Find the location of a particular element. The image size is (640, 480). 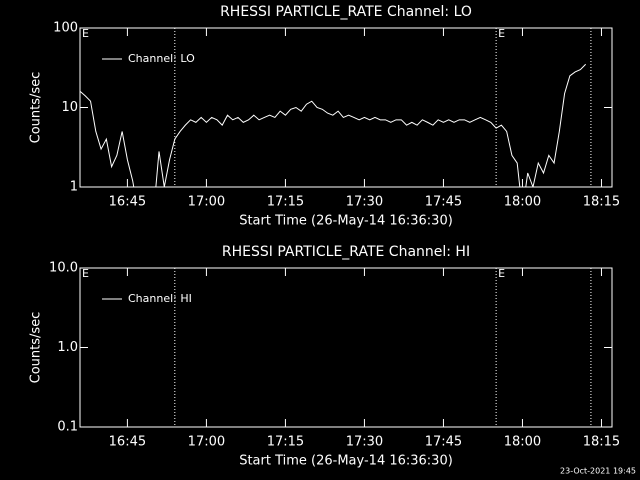

y-tick-label: 1 is located at coordinates (74, 187).